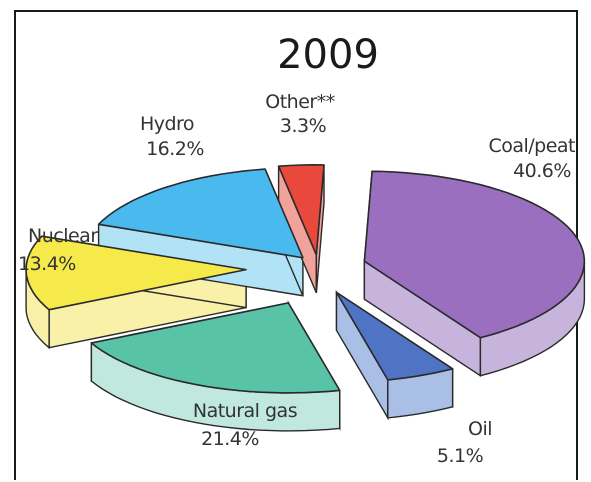 The image size is (591, 482). Describe the element at coordinates (245, 411) in the screenshot. I see `label-natural-gas-name: Natural gas` at that location.